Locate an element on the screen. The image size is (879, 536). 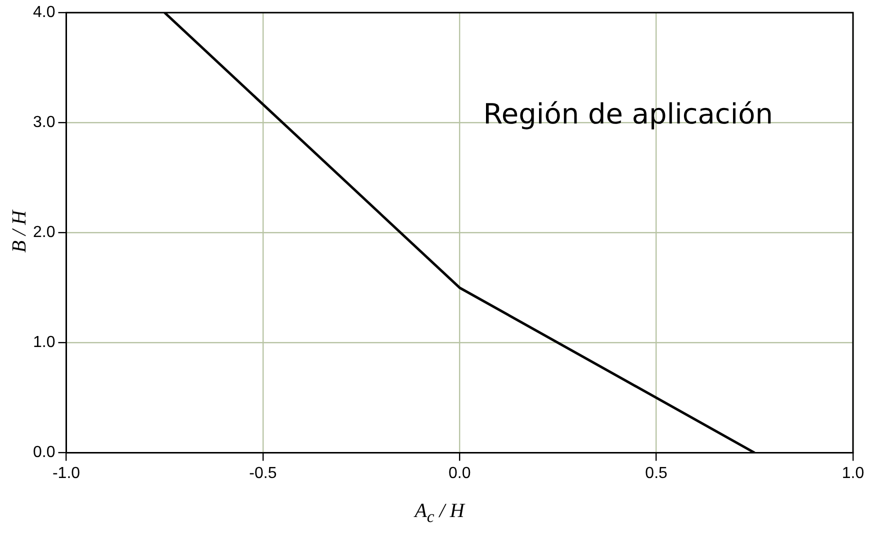
y-tick-label: 4.0 is located at coordinates (44, 13).